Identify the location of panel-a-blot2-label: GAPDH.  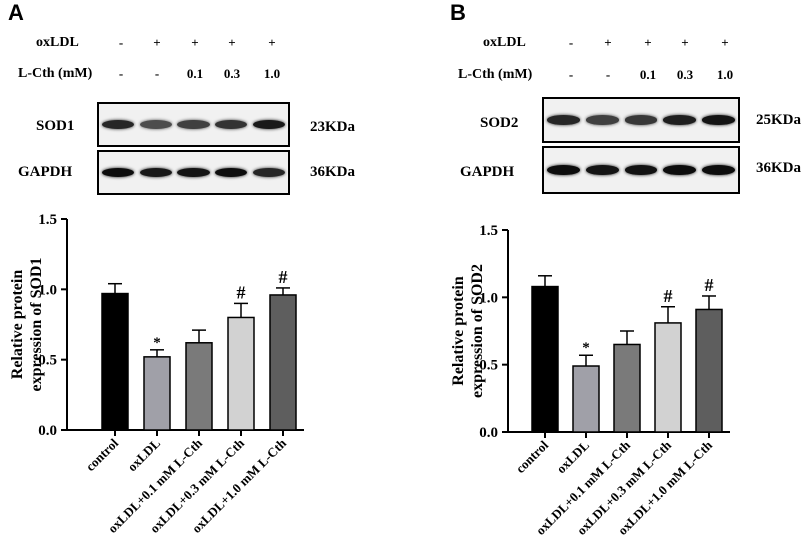
(45, 172).